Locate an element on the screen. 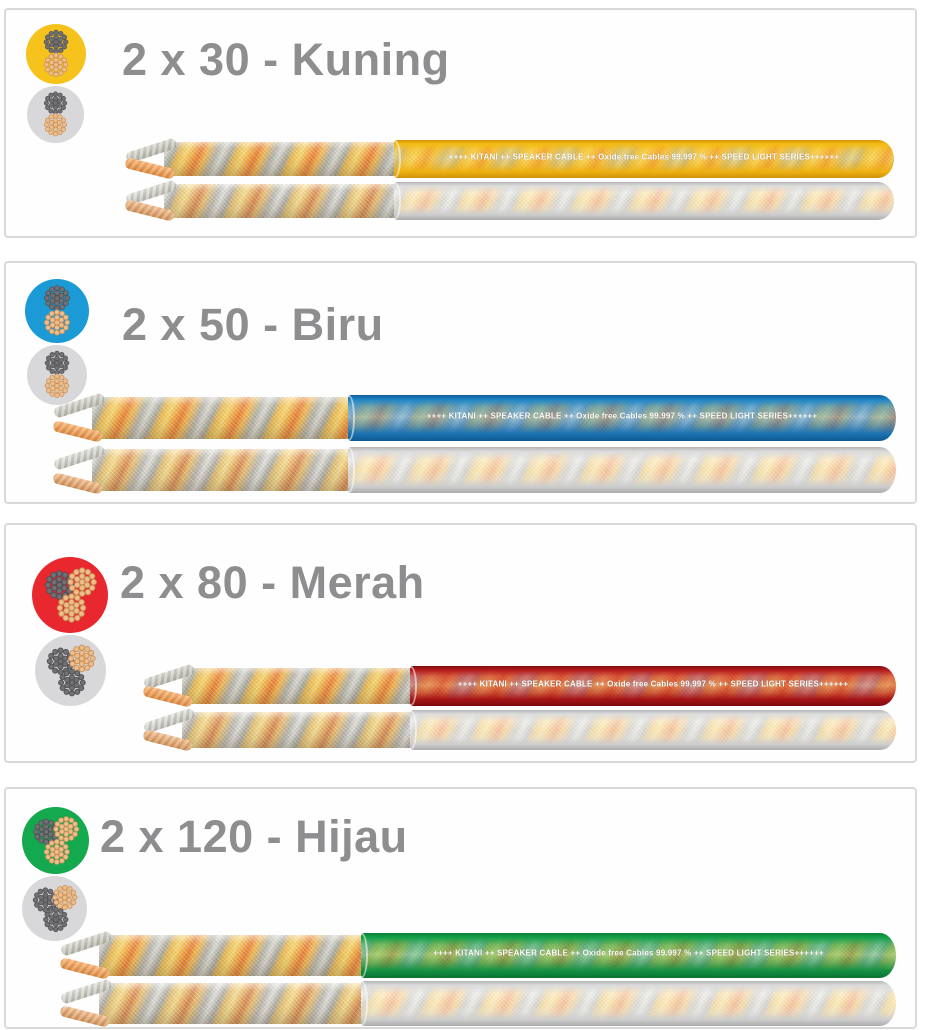  product-title: 2 x 80 - Merah is located at coordinates (272, 582).